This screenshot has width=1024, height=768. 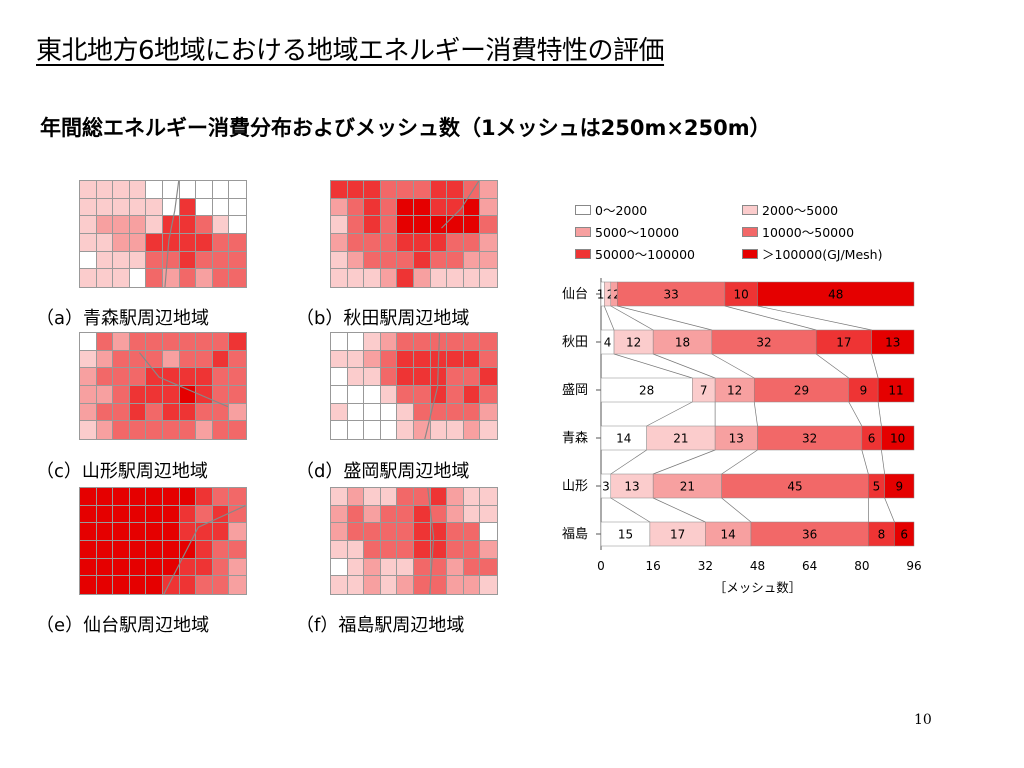 I want to click on data-label: 4, so click(x=608, y=343).